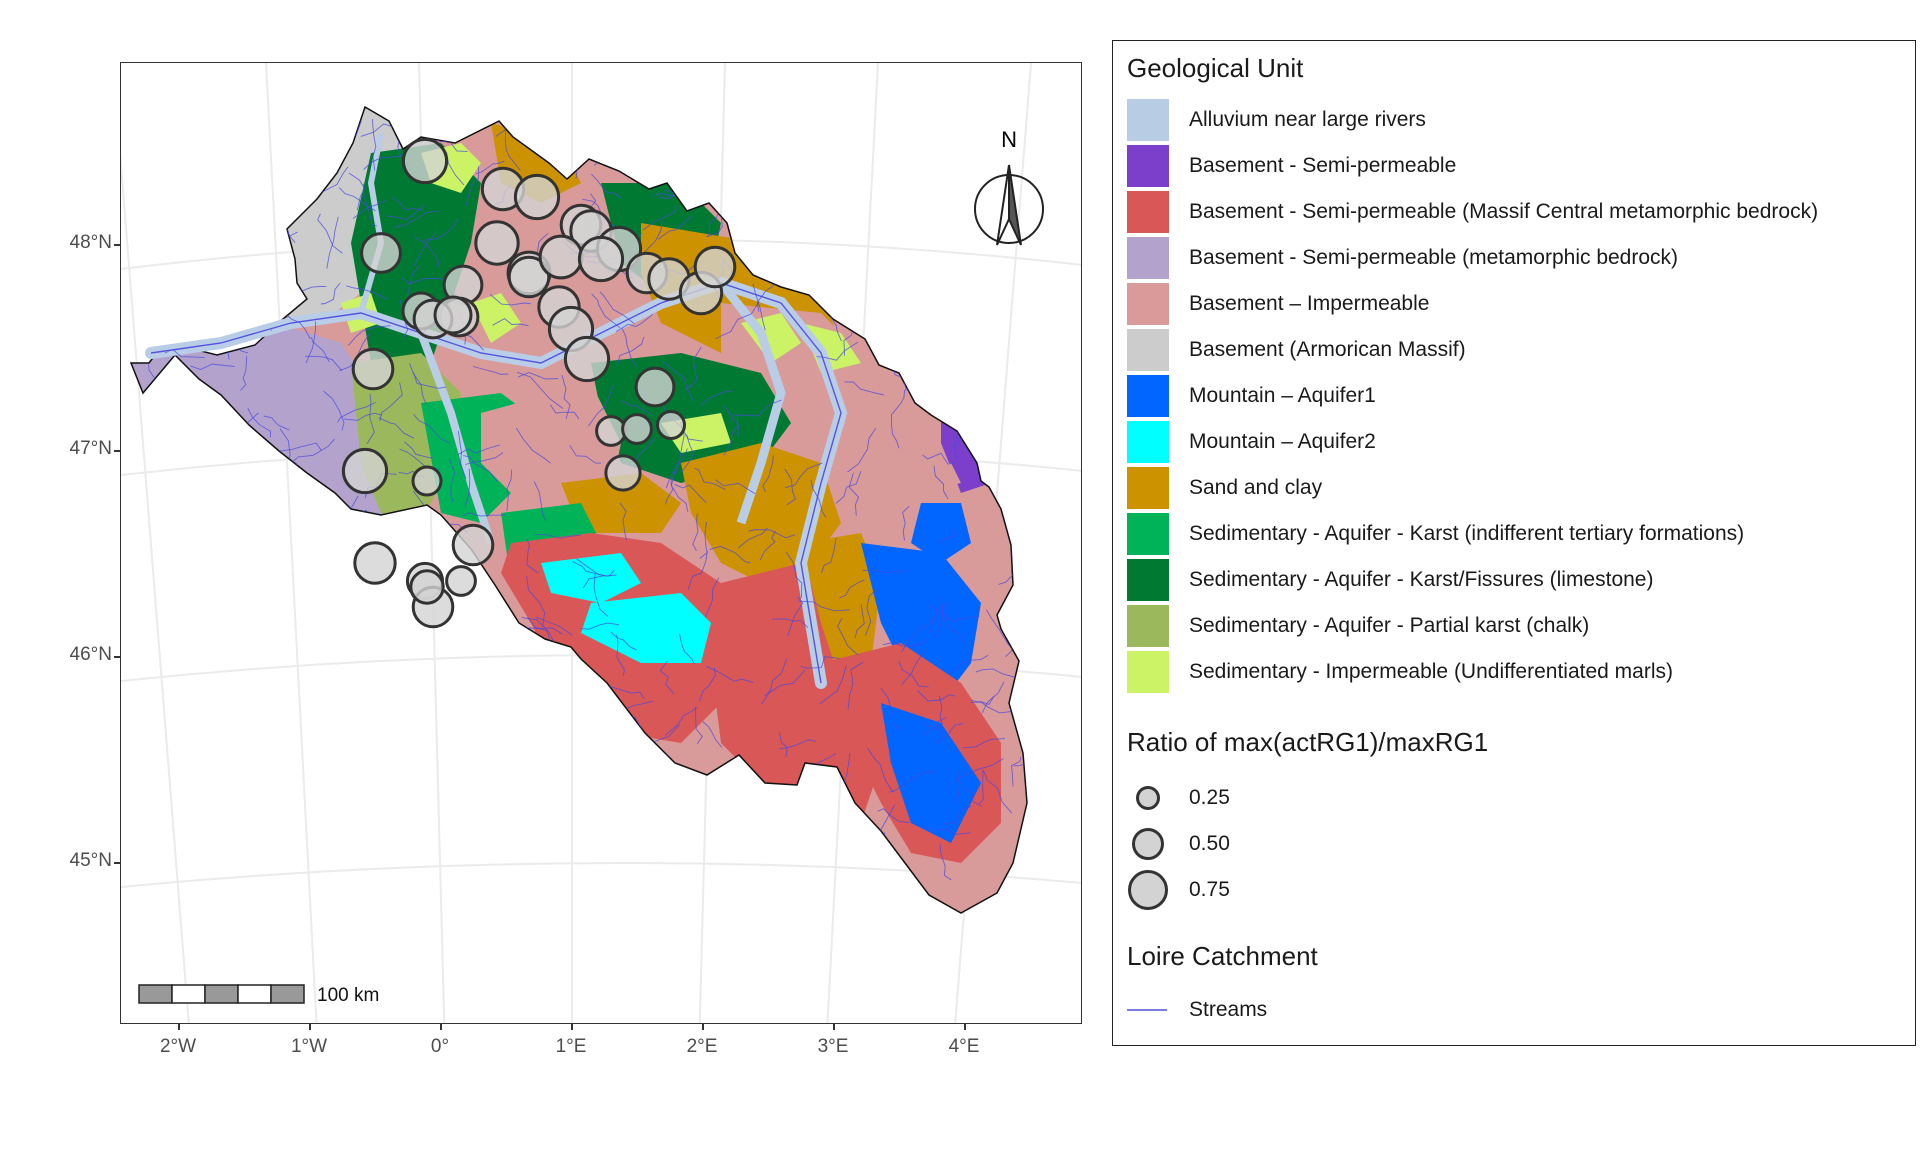  Describe the element at coordinates (1148, 304) in the screenshot. I see `legend-swatch` at that location.